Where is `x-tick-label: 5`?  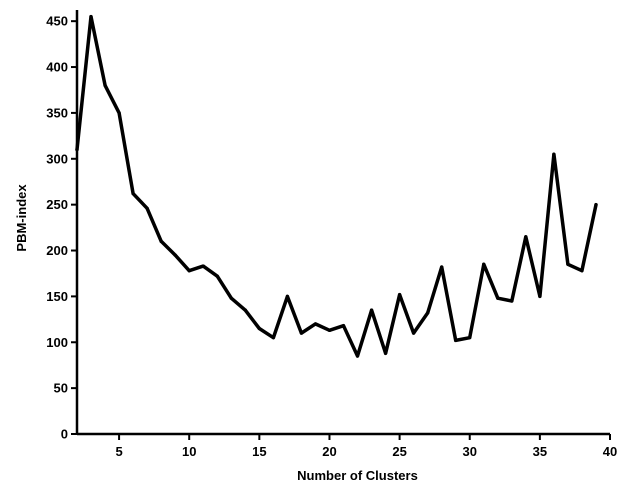
x-tick-label: 5 is located at coordinates (118, 451).